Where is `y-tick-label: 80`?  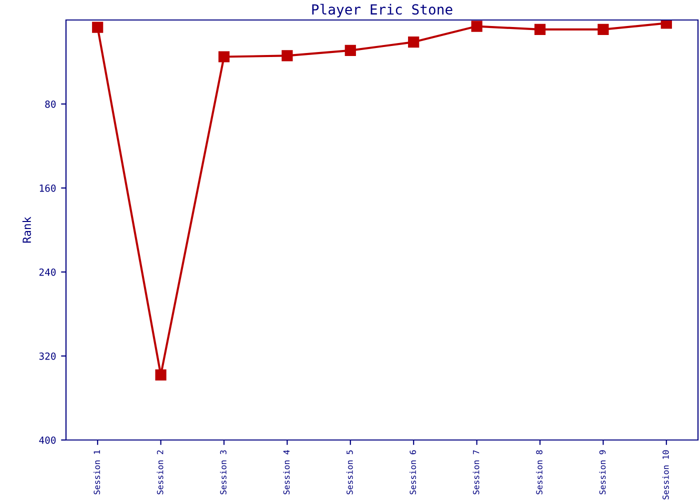
y-tick-label: 80 is located at coordinates (50, 104).